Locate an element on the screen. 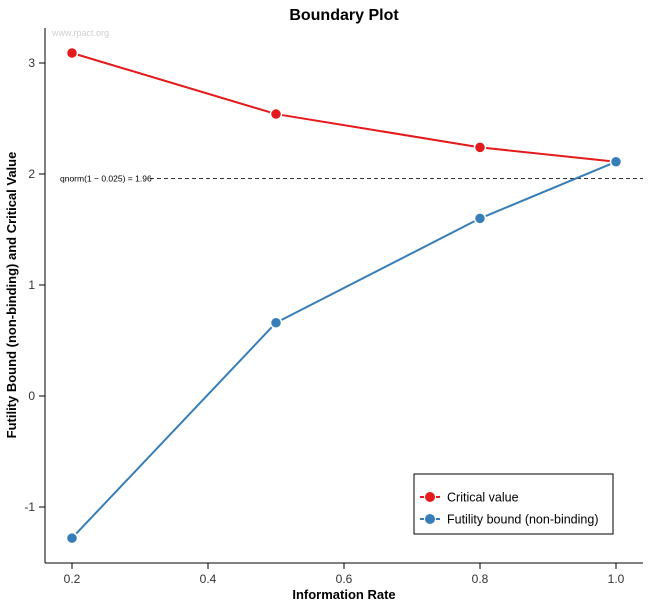  chart-title: Boundary Plot is located at coordinates (344, 15).